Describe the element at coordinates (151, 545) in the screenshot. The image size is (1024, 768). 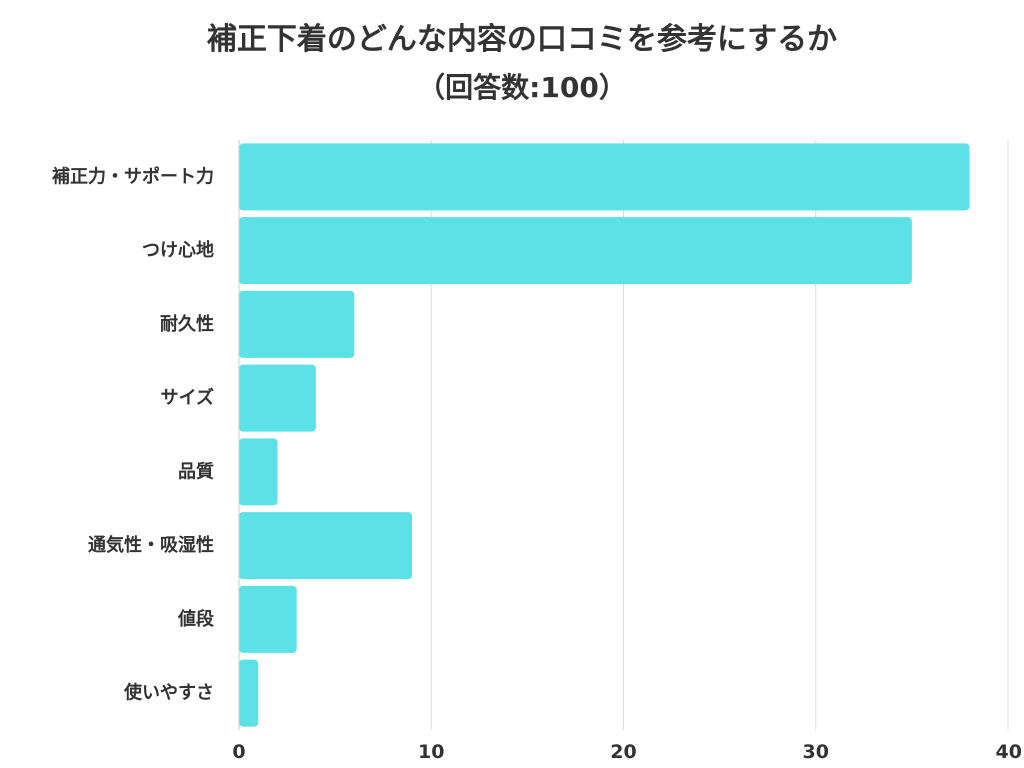
I see `category-label: 通気性・吸湿性` at that location.